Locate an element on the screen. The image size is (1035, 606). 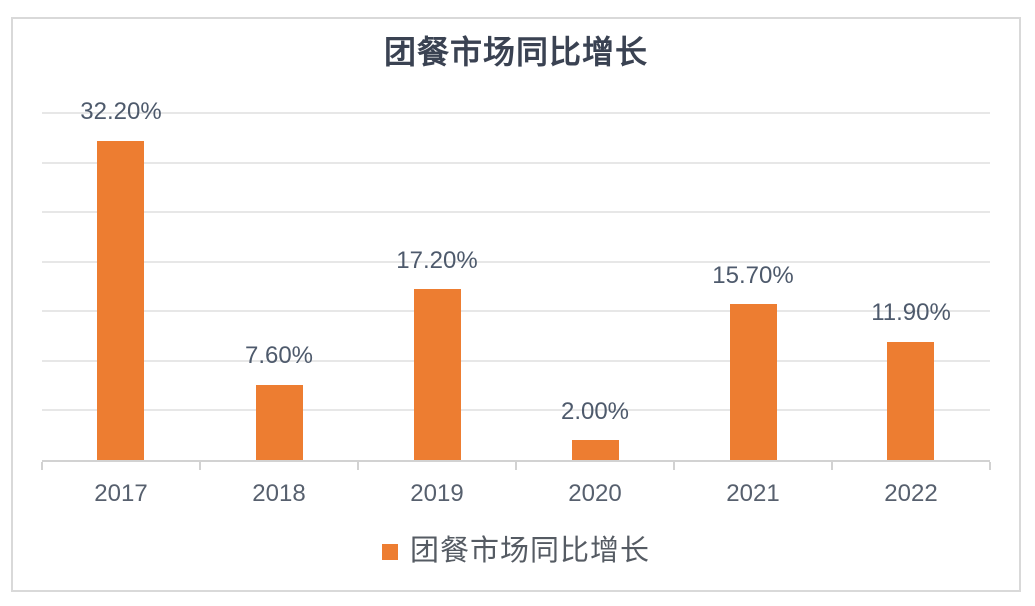
legend-label: 团餐市场同比增长 is located at coordinates (529, 551).